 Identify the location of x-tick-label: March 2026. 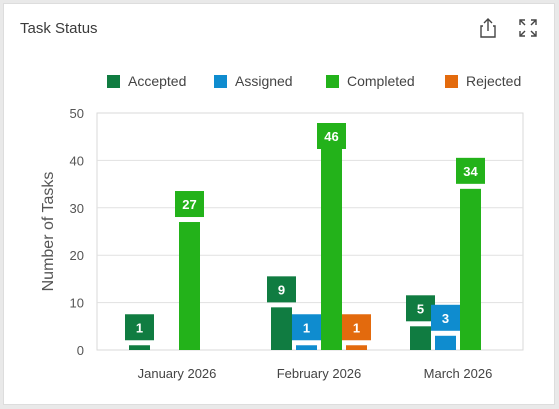
(458, 373).